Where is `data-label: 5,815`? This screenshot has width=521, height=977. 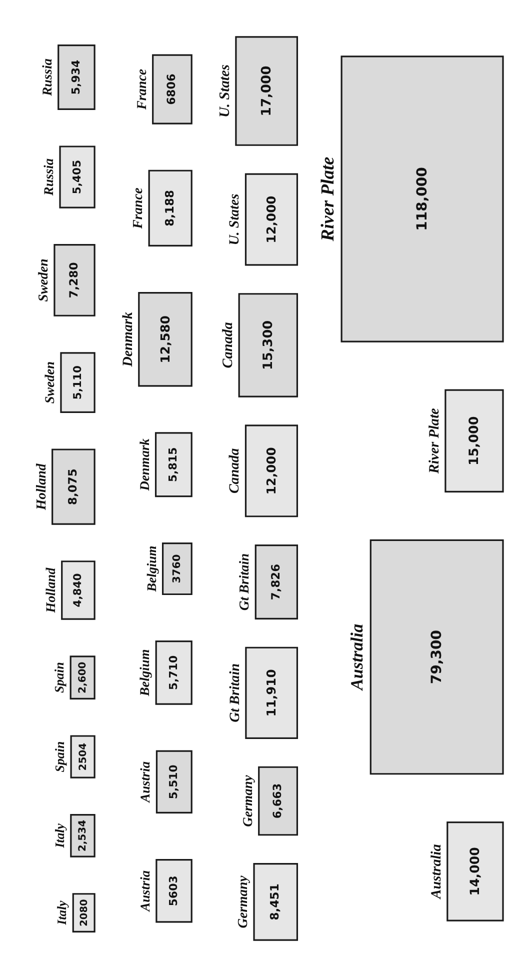
data-label: 5,815 is located at coordinates (173, 464).